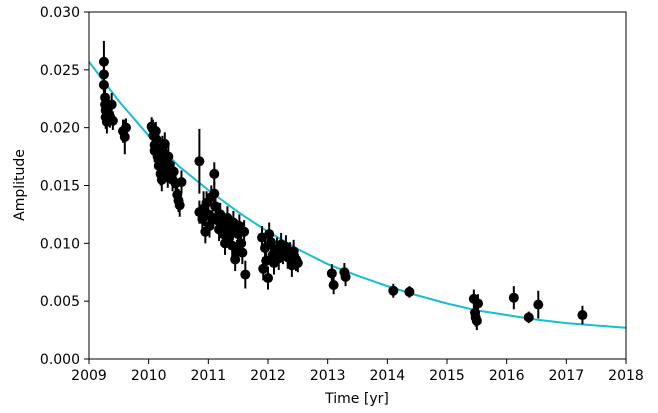  I want to click on x-tick-label: 2013, so click(328, 376).